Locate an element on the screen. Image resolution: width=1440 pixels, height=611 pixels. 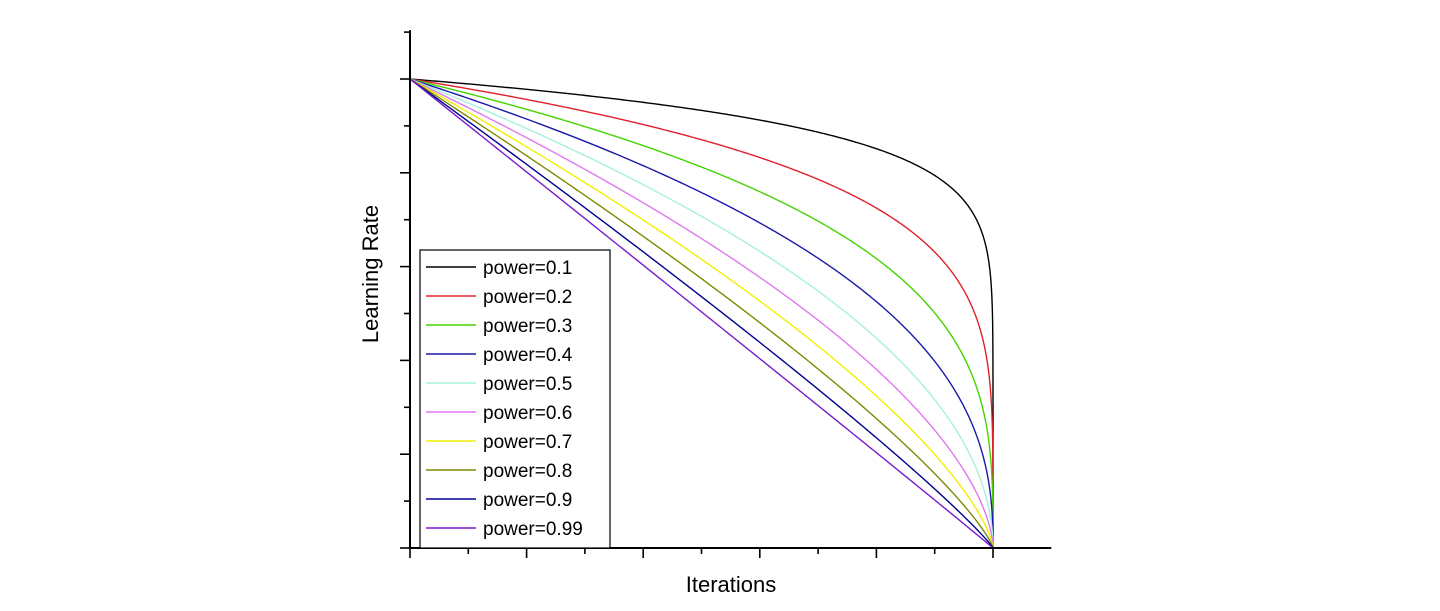
legend-label-5: power=0.5 is located at coordinates (527, 384).